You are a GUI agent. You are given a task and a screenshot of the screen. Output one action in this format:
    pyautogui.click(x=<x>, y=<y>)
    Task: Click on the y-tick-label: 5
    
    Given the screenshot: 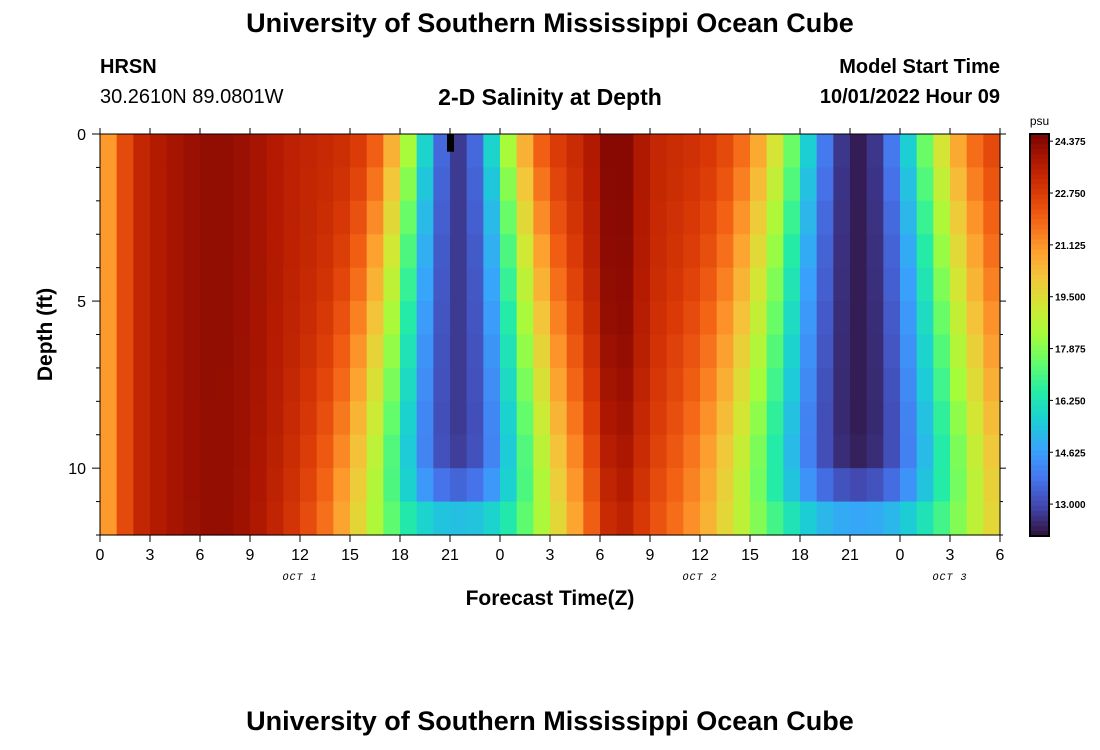 What is the action you would take?
    pyautogui.click(x=81, y=302)
    